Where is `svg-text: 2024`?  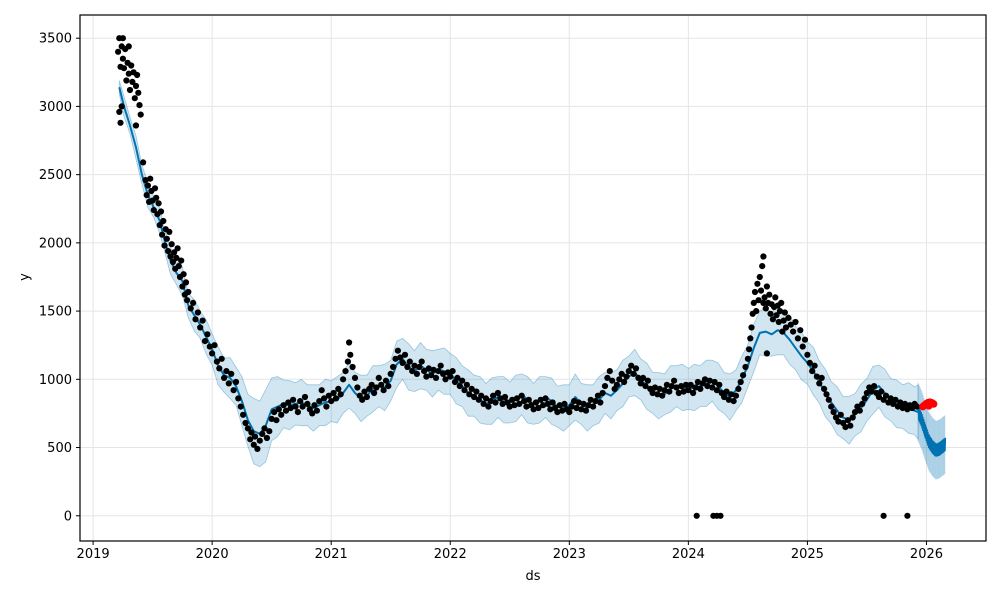 svg-text: 2024 is located at coordinates (688, 554).